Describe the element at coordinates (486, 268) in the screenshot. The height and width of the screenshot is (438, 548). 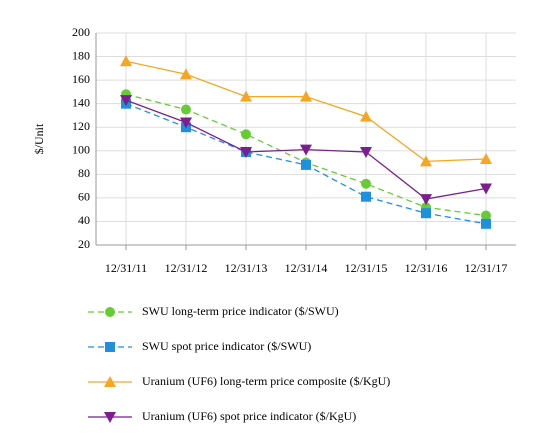
I see `x-tick-label: 12/31/17` at that location.